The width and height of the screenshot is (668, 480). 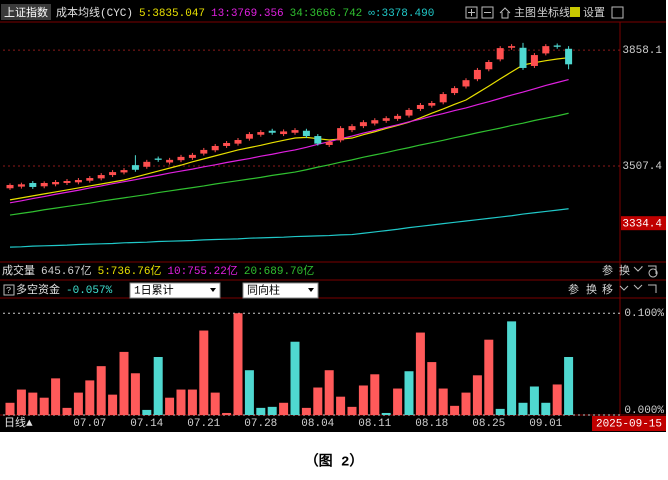 I want to click on control: 坐标线, so click(x=553, y=12).